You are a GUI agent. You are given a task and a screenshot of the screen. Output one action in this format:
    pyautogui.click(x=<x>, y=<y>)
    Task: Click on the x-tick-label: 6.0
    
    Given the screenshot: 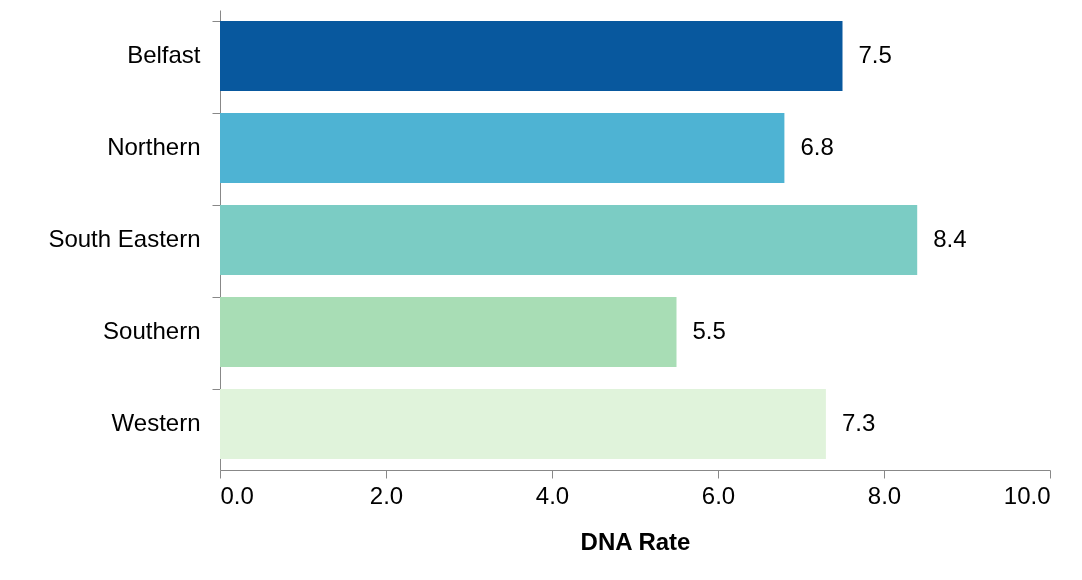 What is the action you would take?
    pyautogui.click(x=718, y=495)
    